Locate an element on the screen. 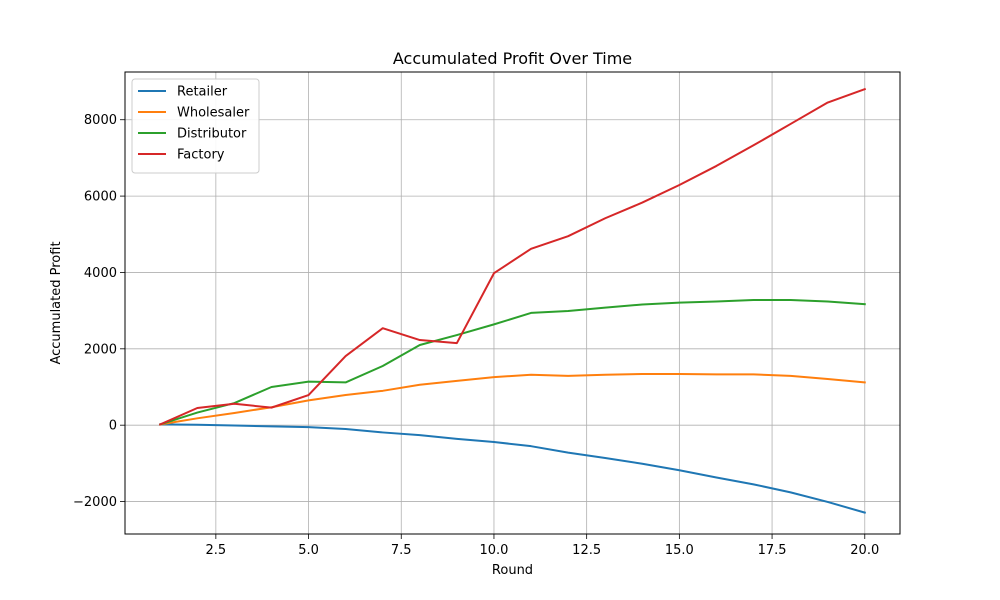 The image size is (1000, 600). legend-box is located at coordinates (195, 126).